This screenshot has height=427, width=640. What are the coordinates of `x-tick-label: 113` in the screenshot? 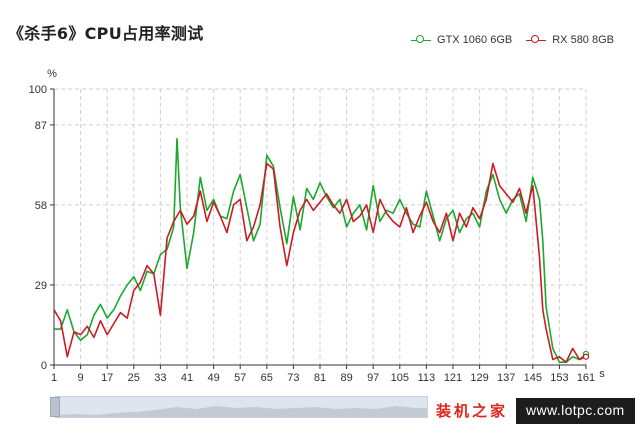 It's located at (427, 378).